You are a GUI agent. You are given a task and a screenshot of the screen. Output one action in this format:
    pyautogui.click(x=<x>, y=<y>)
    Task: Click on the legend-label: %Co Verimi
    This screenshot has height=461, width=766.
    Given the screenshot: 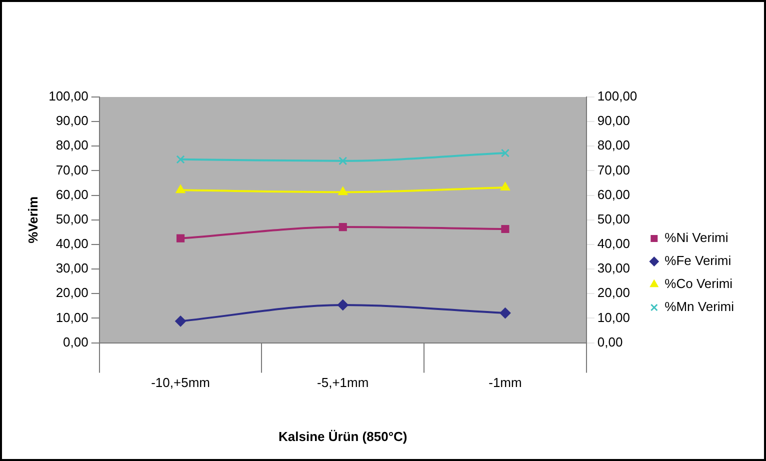 What is the action you would take?
    pyautogui.click(x=698, y=284)
    